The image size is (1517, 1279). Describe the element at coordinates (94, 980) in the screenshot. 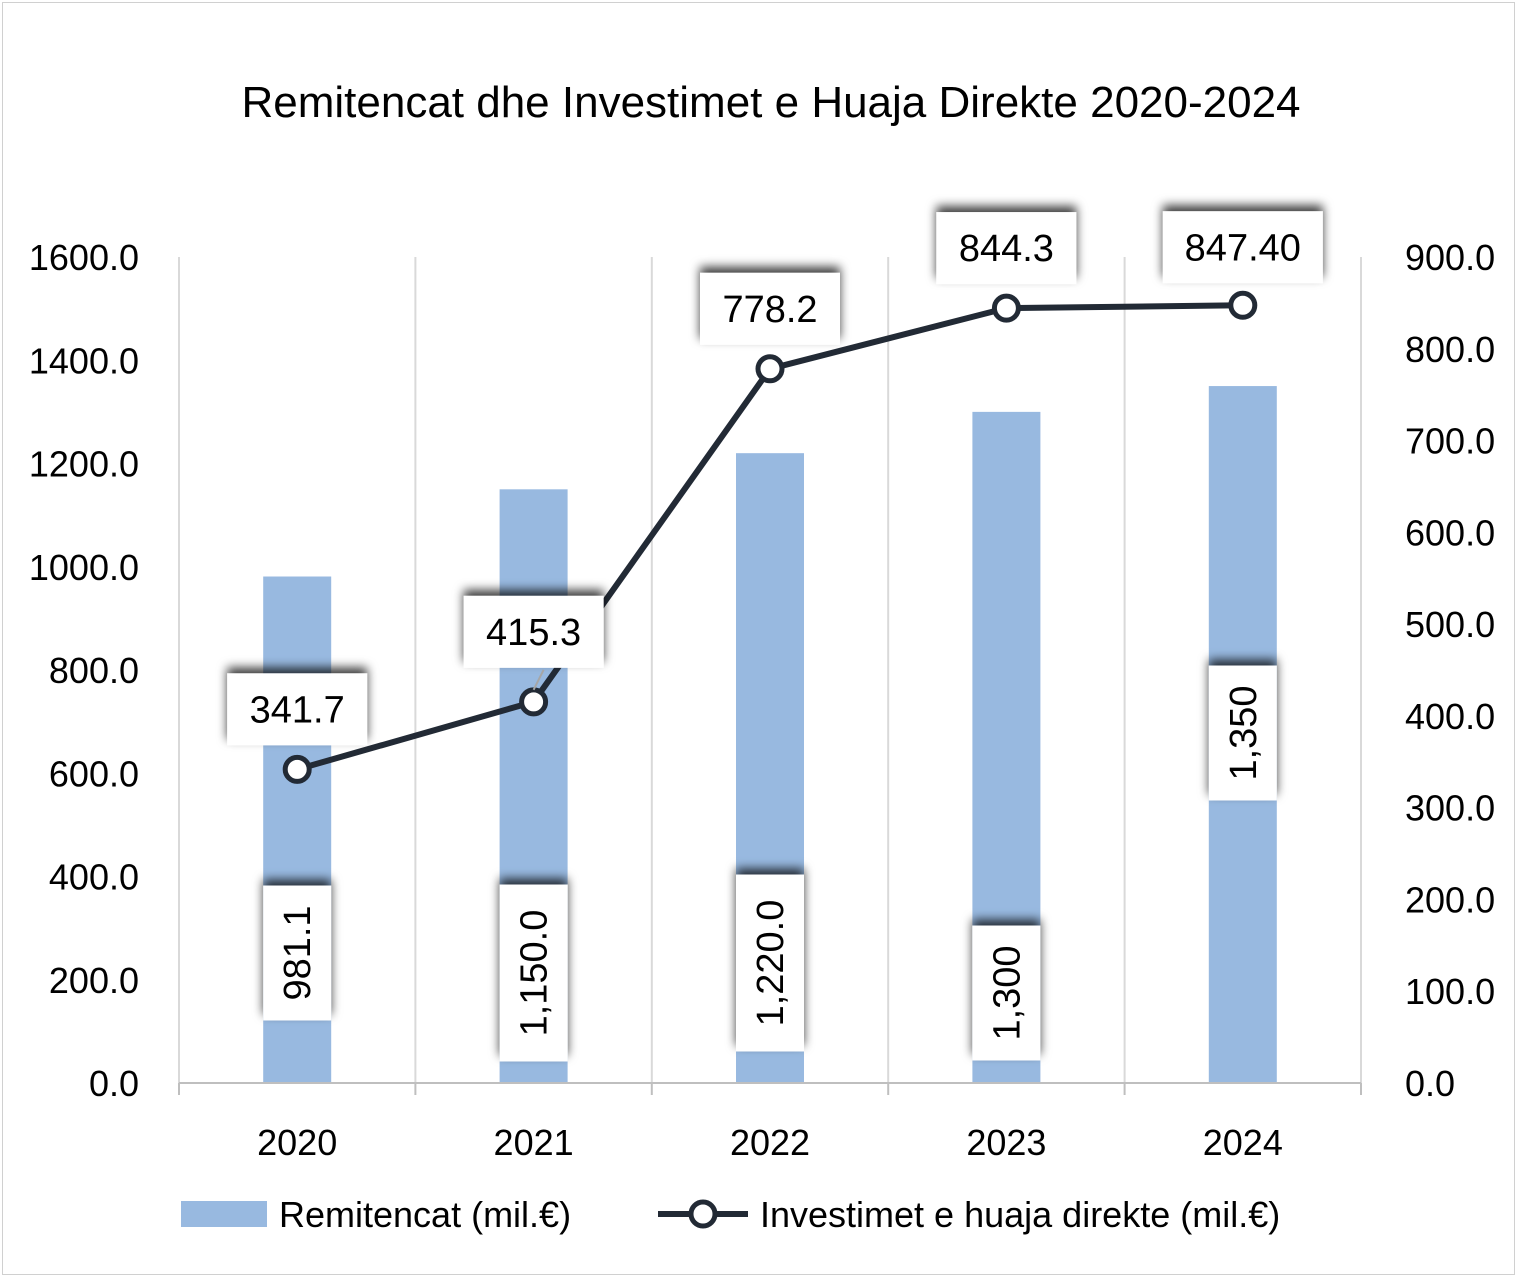

I see `y-left-tick-label: 200.0` at that location.